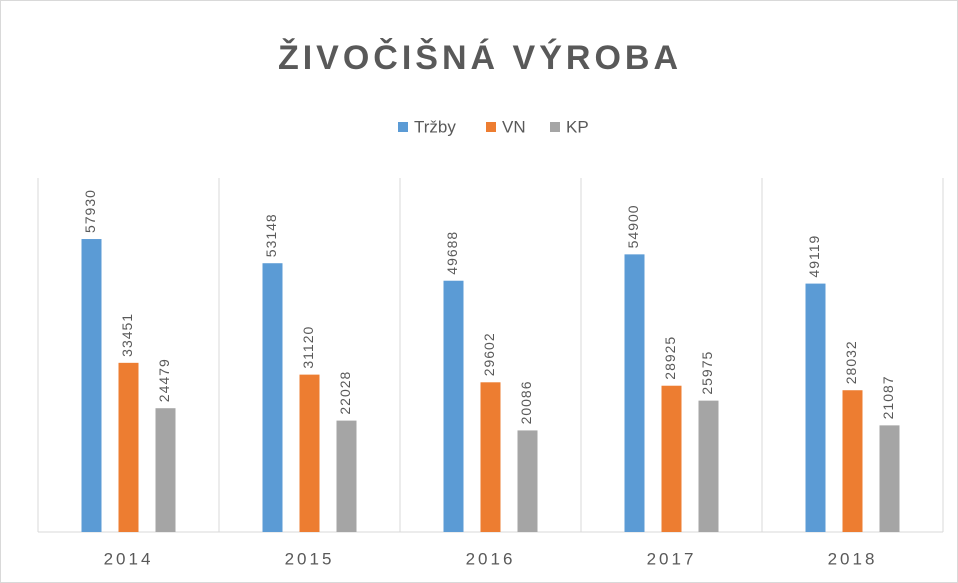  What do you see at coordinates (526, 402) in the screenshot?
I see `data-label: 20086` at bounding box center [526, 402].